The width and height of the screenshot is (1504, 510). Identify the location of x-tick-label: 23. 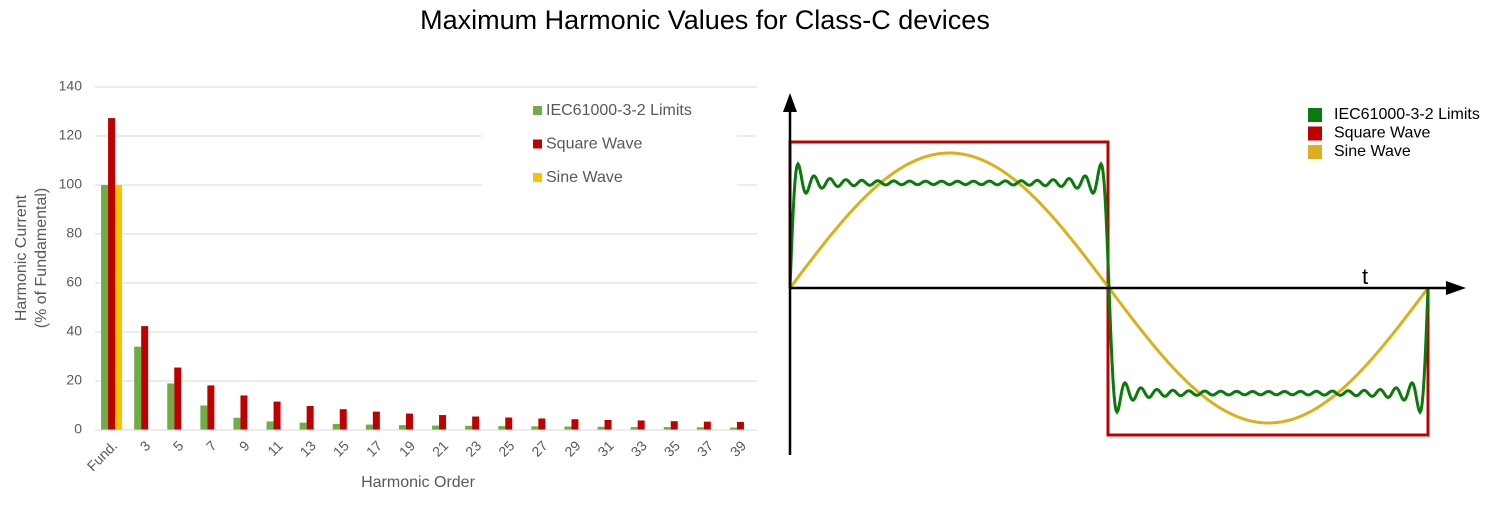
(473, 448).